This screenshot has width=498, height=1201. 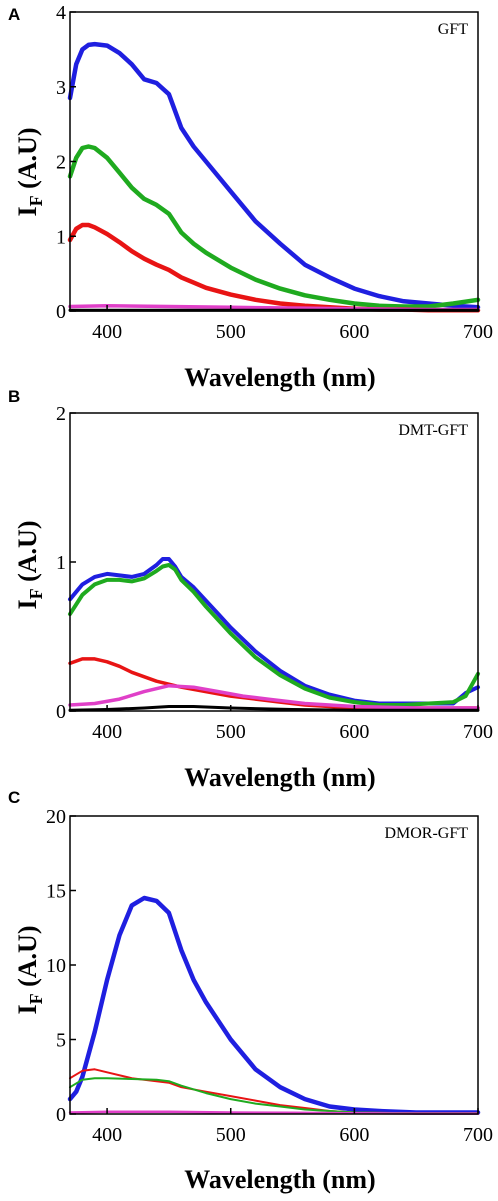 What do you see at coordinates (433, 430) in the screenshot?
I see `panel-annotation: DMT-GFT` at bounding box center [433, 430].